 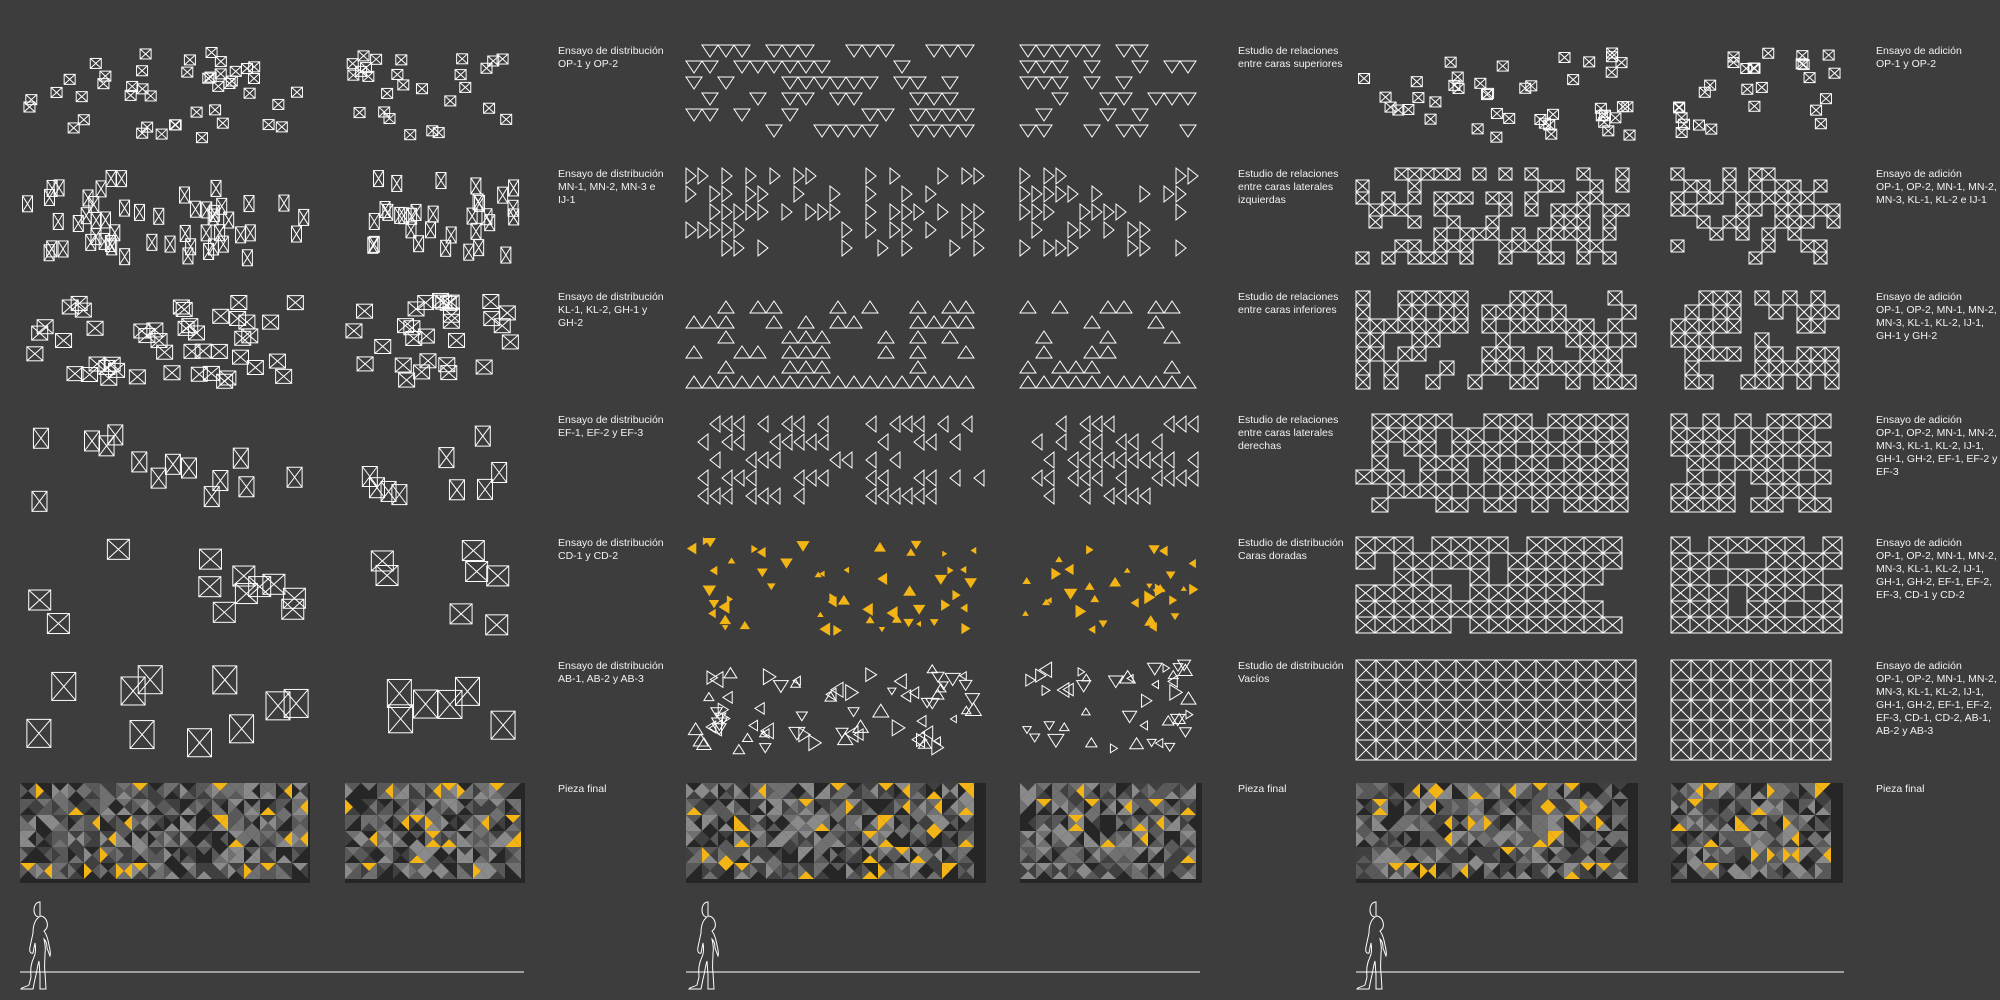 I want to click on col3-panel5-row2, so click(x=1755, y=216).